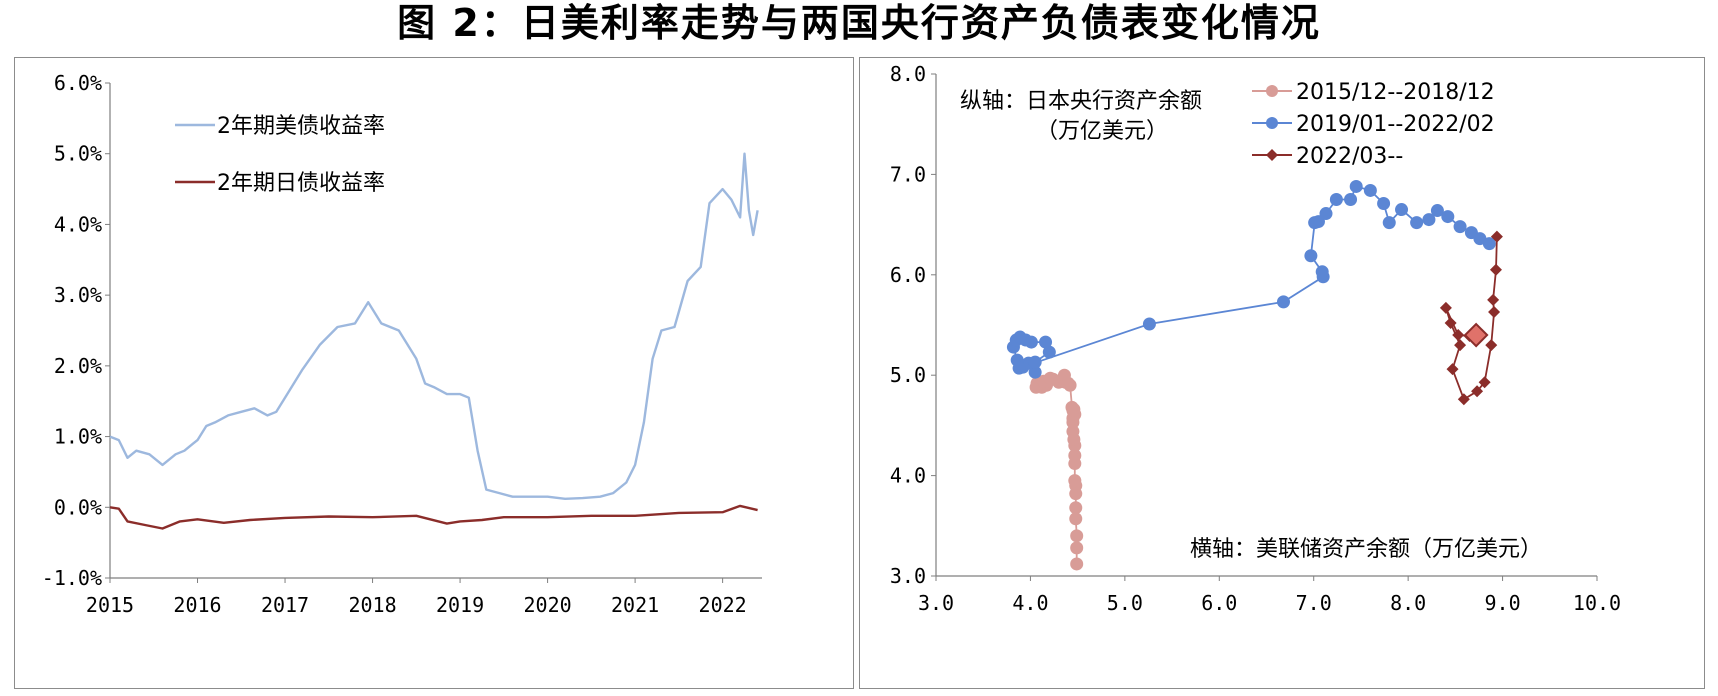 The height and width of the screenshot is (696, 1718). Describe the element at coordinates (78, 83) in the screenshot. I see `y-tick-label: 6.0%` at that location.